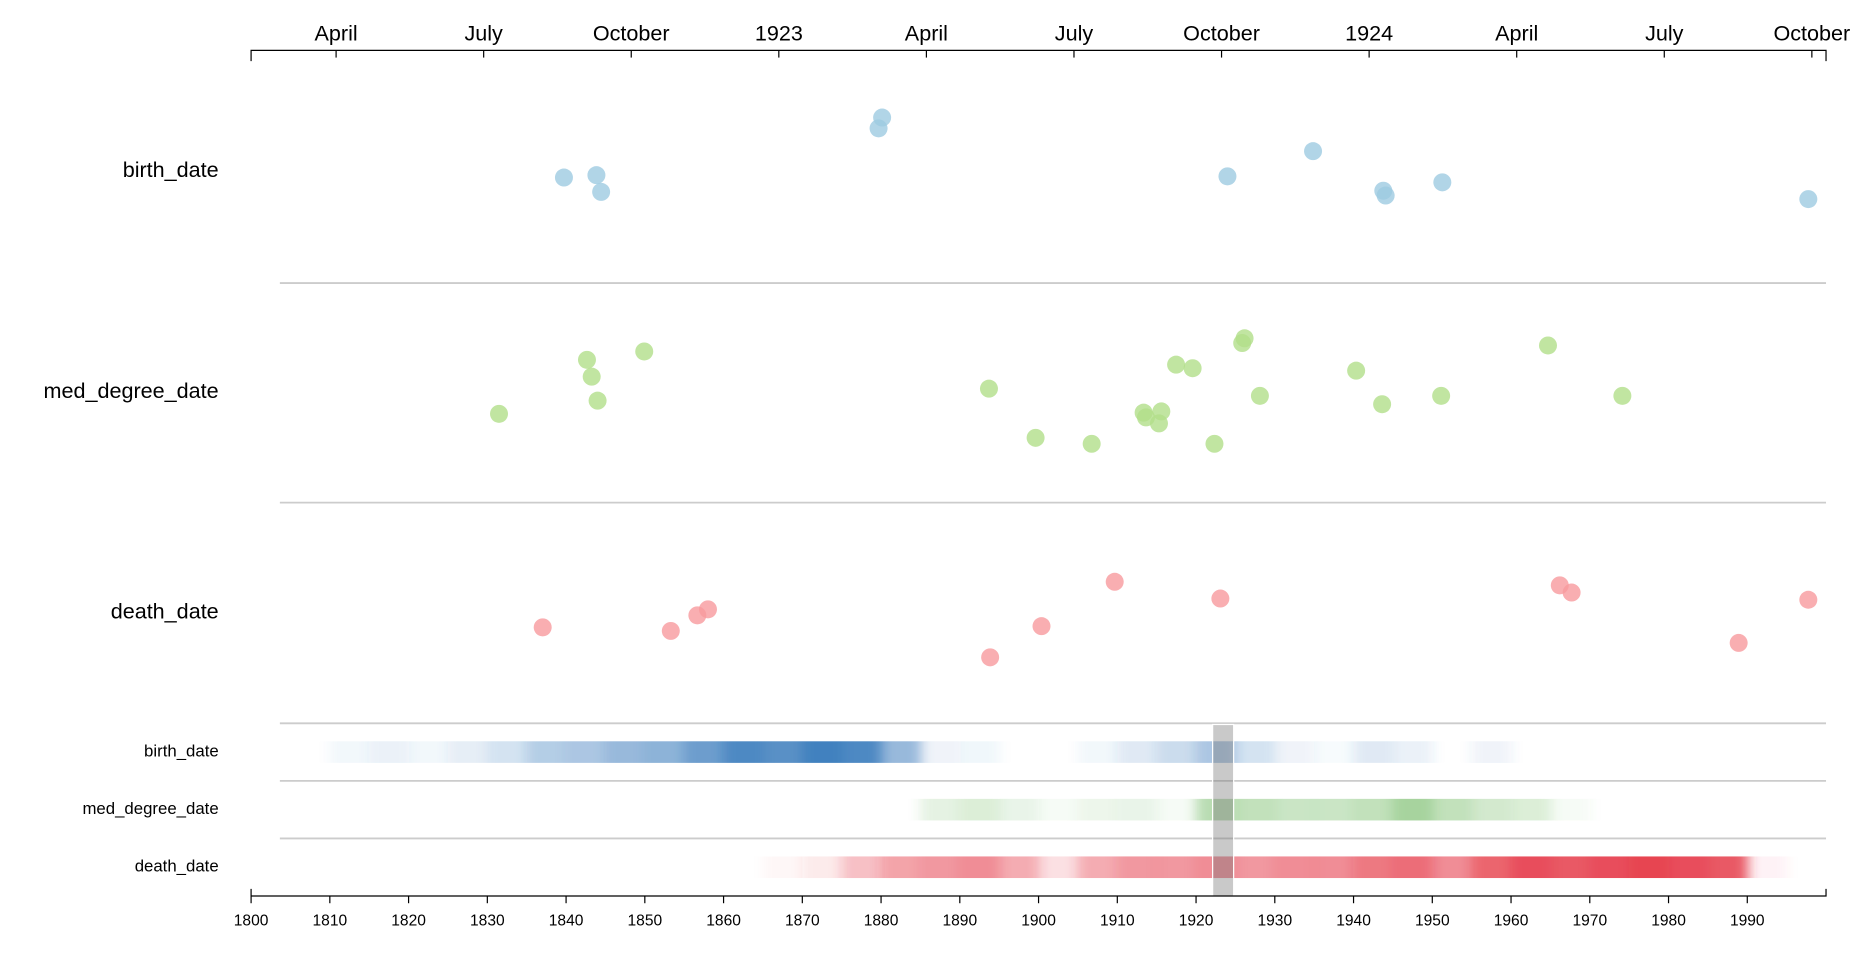 Image resolution: width=1872 pixels, height=956 pixels. Describe the element at coordinates (408, 920) in the screenshot. I see `x-tick-label: 1820` at that location.